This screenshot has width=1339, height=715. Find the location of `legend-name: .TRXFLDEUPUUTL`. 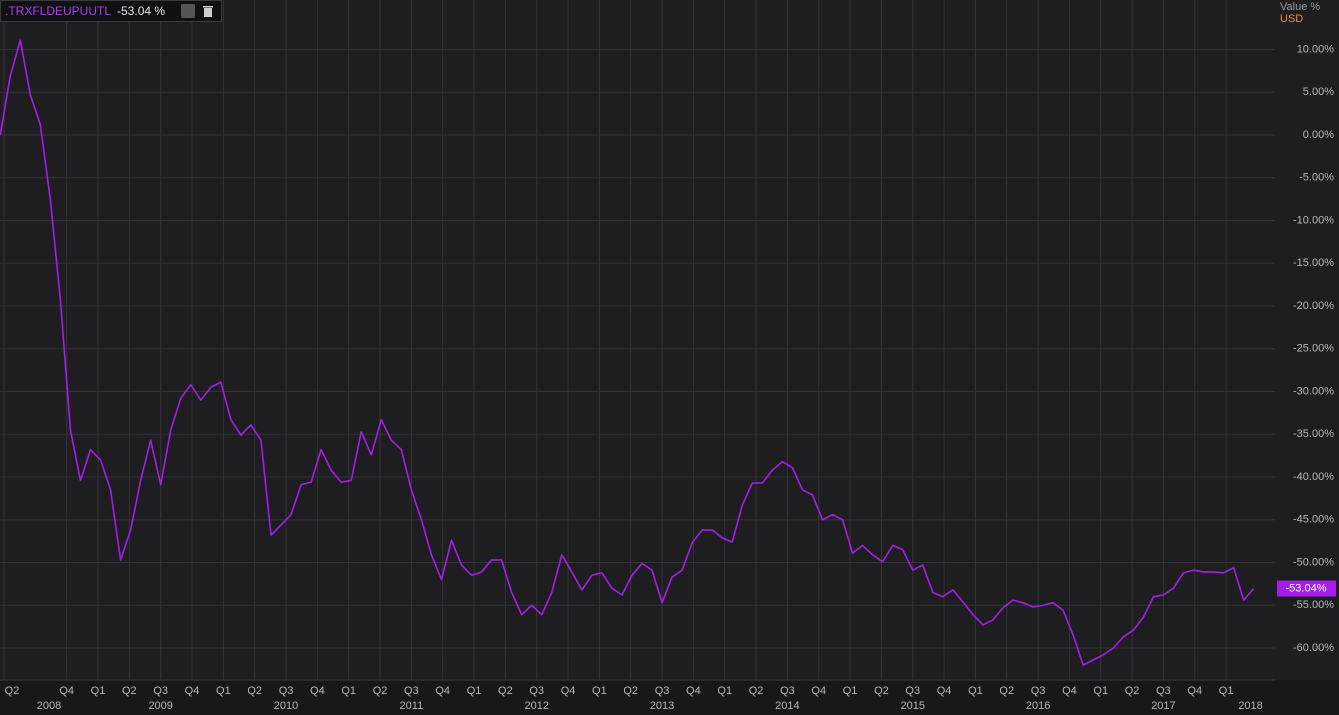

legend-name: .TRXFLDEUPUUTL is located at coordinates (58, 11).